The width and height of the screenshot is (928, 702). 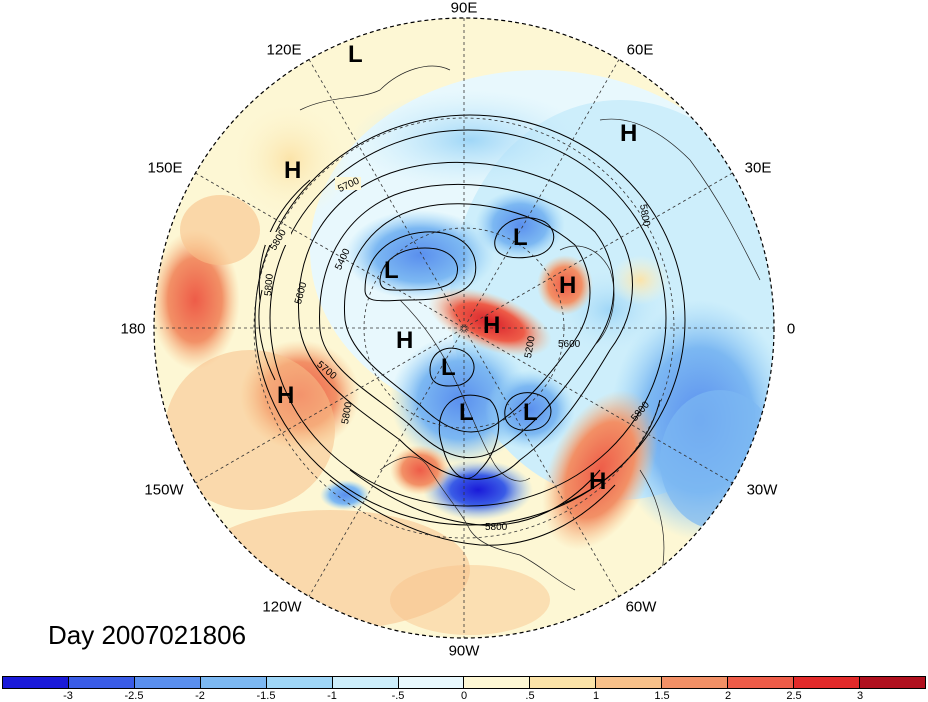 What do you see at coordinates (147, 635) in the screenshot?
I see `date-label: Day 2007021806` at bounding box center [147, 635].